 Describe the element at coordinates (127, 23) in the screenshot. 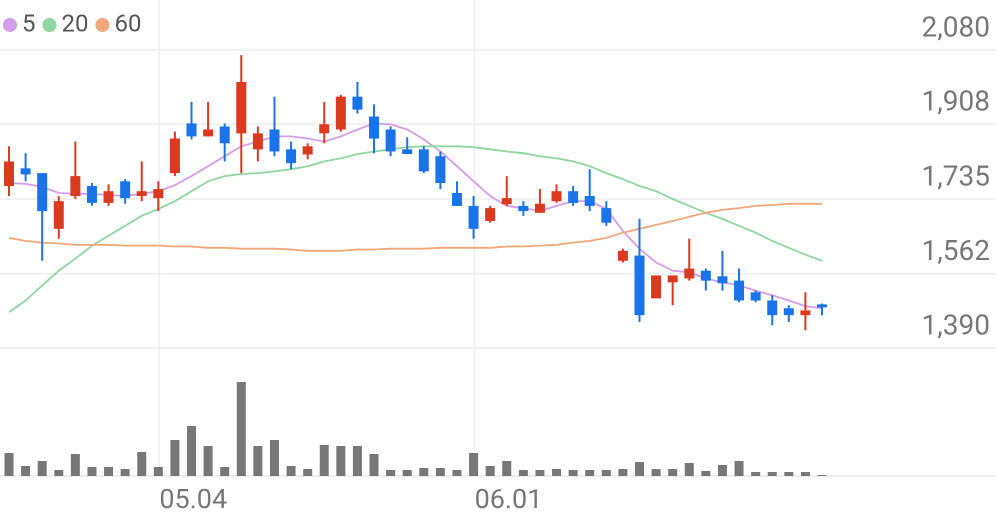

I see `legend-label: 60` at that location.